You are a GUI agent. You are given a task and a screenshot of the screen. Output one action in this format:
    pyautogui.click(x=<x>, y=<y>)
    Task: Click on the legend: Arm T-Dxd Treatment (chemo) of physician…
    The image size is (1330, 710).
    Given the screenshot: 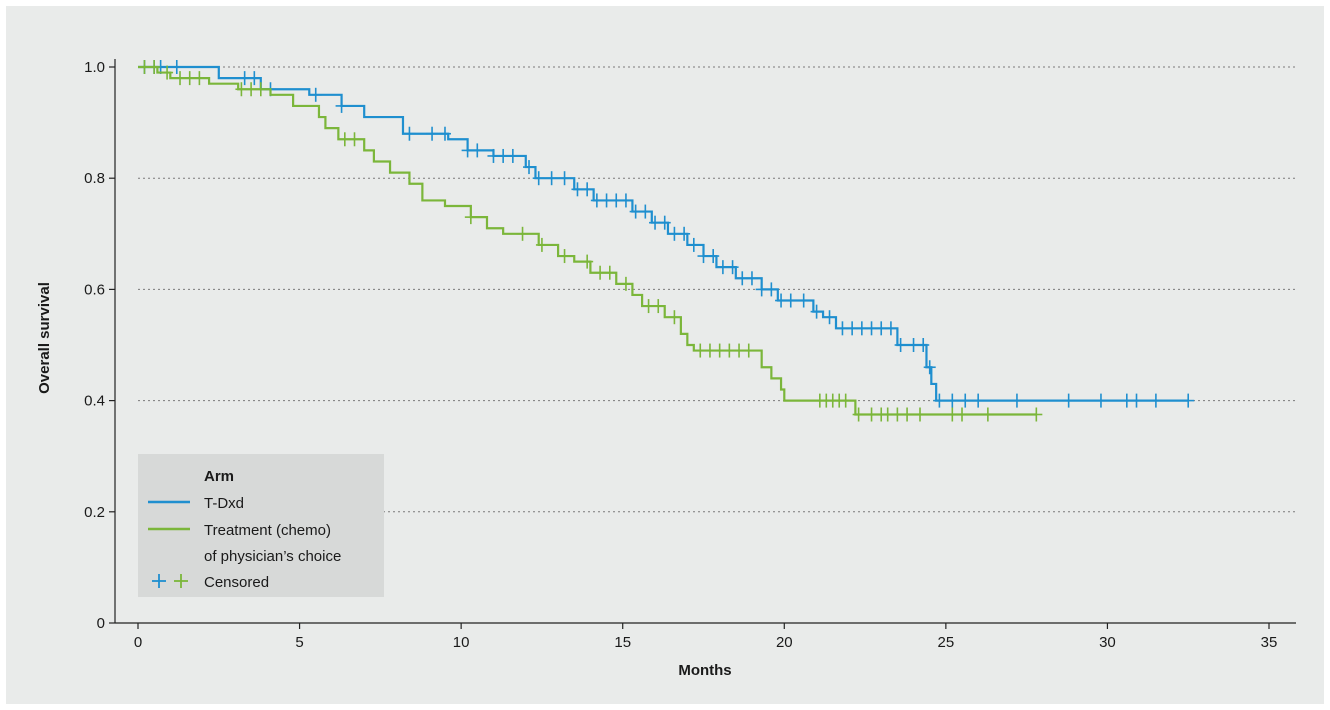 What is the action you would take?
    pyautogui.click(x=261, y=525)
    